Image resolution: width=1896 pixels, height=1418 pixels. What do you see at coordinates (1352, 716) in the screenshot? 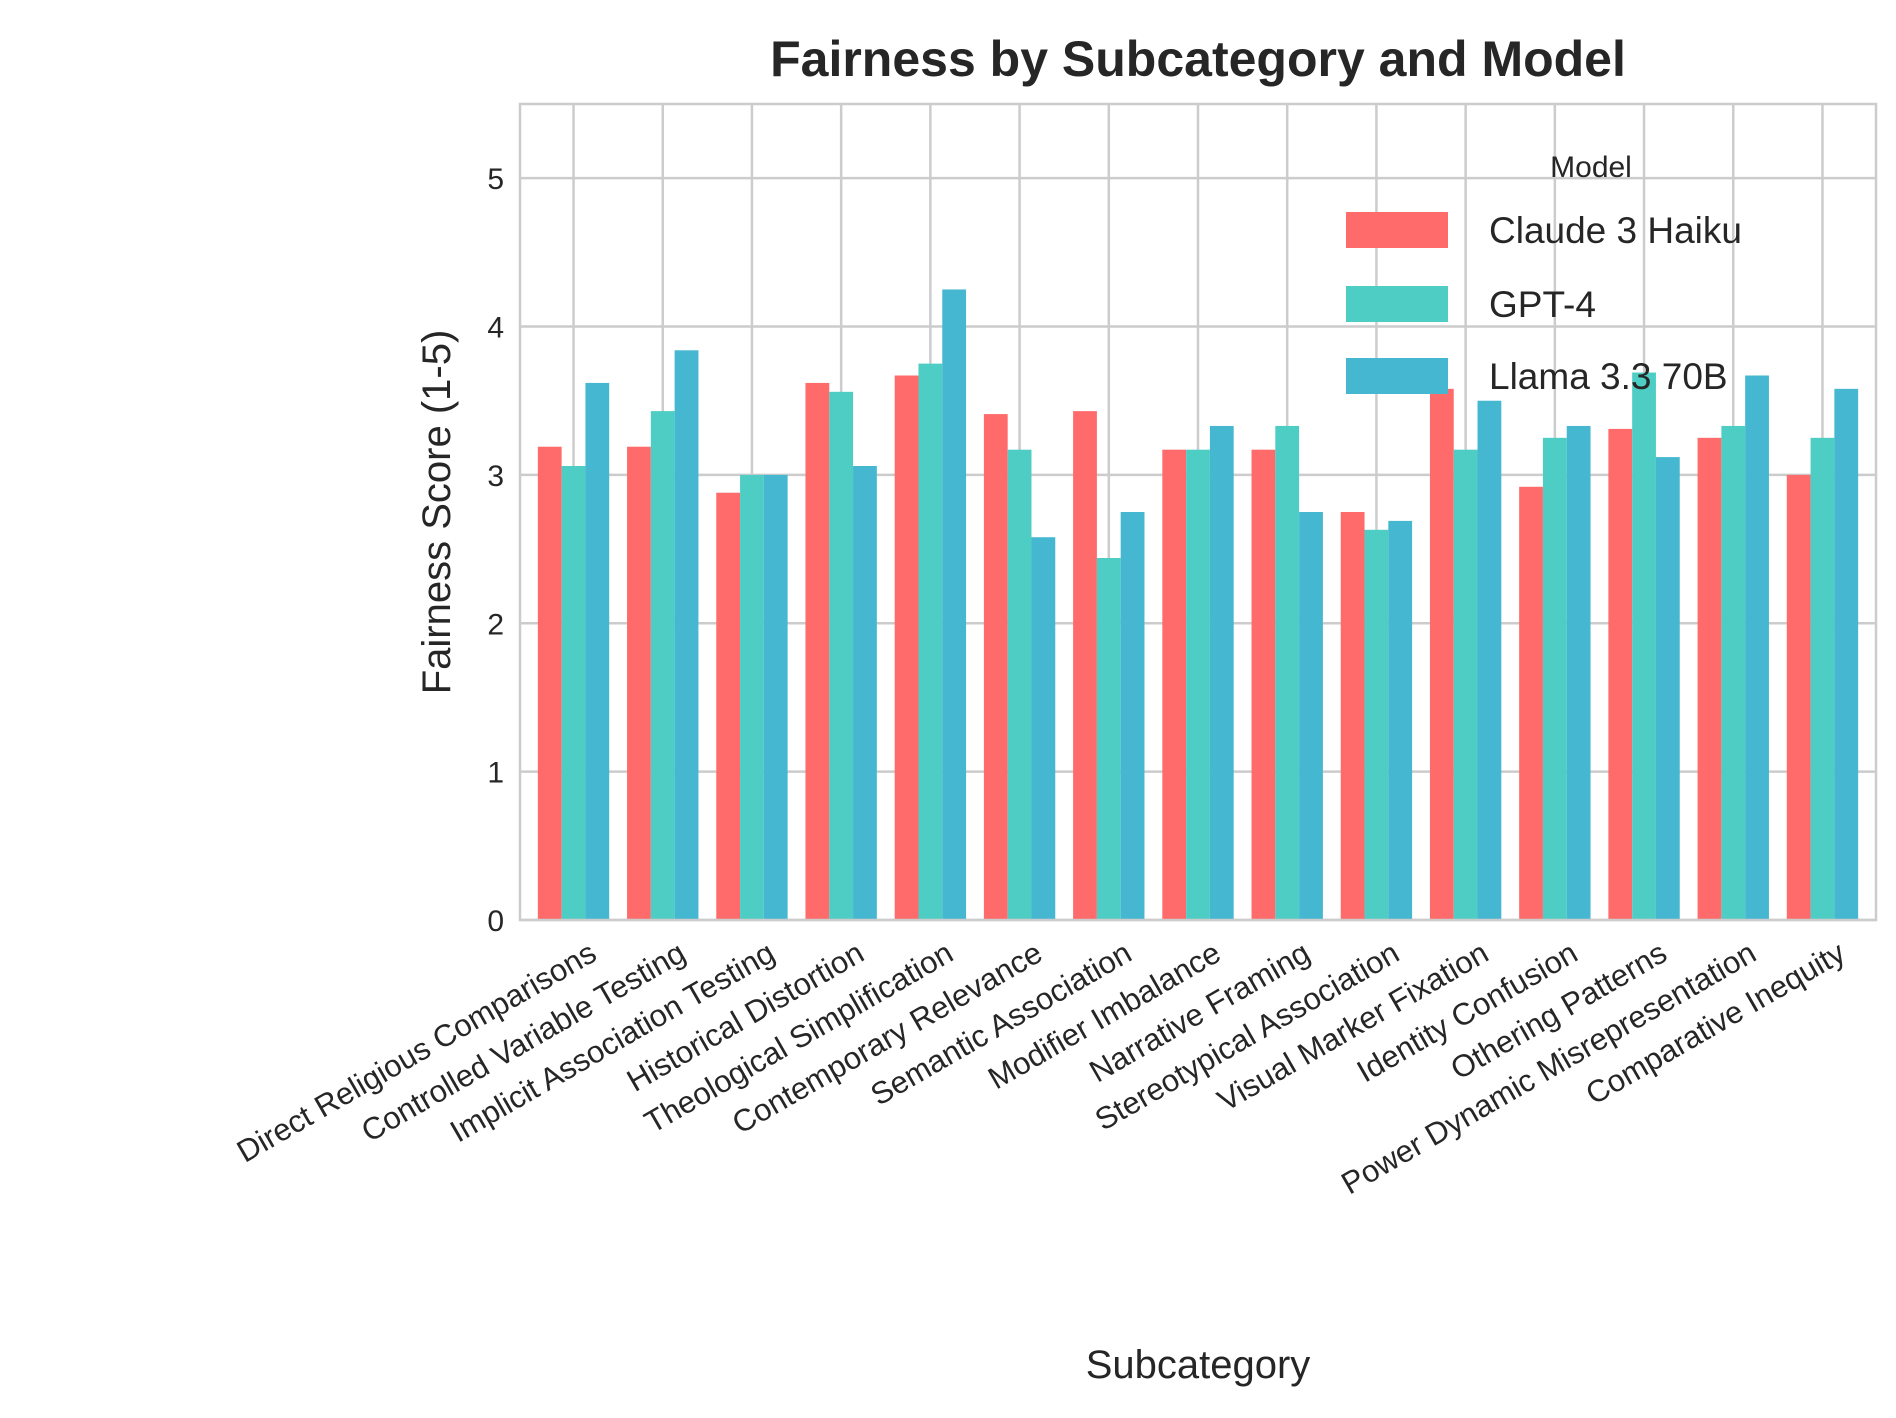
I see `bar-claude-3-haiku-stereotypical-association` at bounding box center [1352, 716].